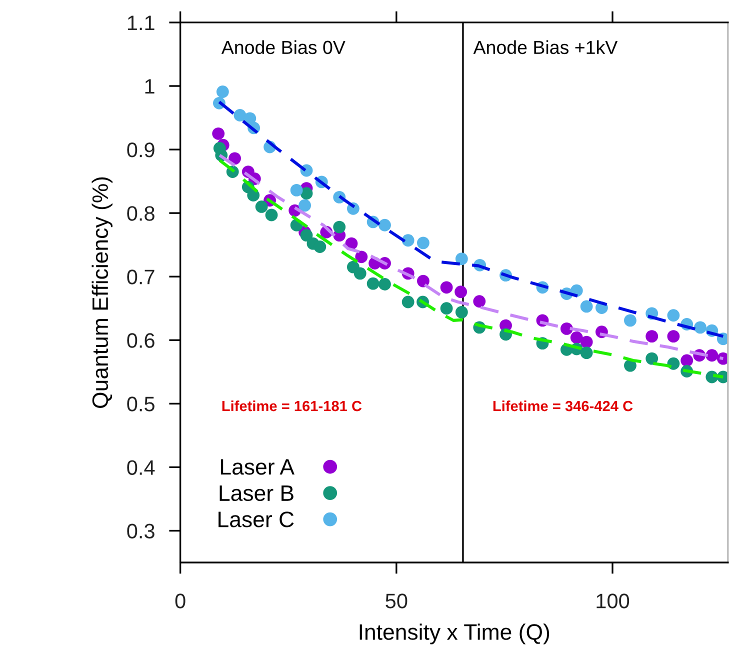 The height and width of the screenshot is (671, 736). What do you see at coordinates (180, 601) in the screenshot?
I see `x-tick-label: 0` at bounding box center [180, 601].